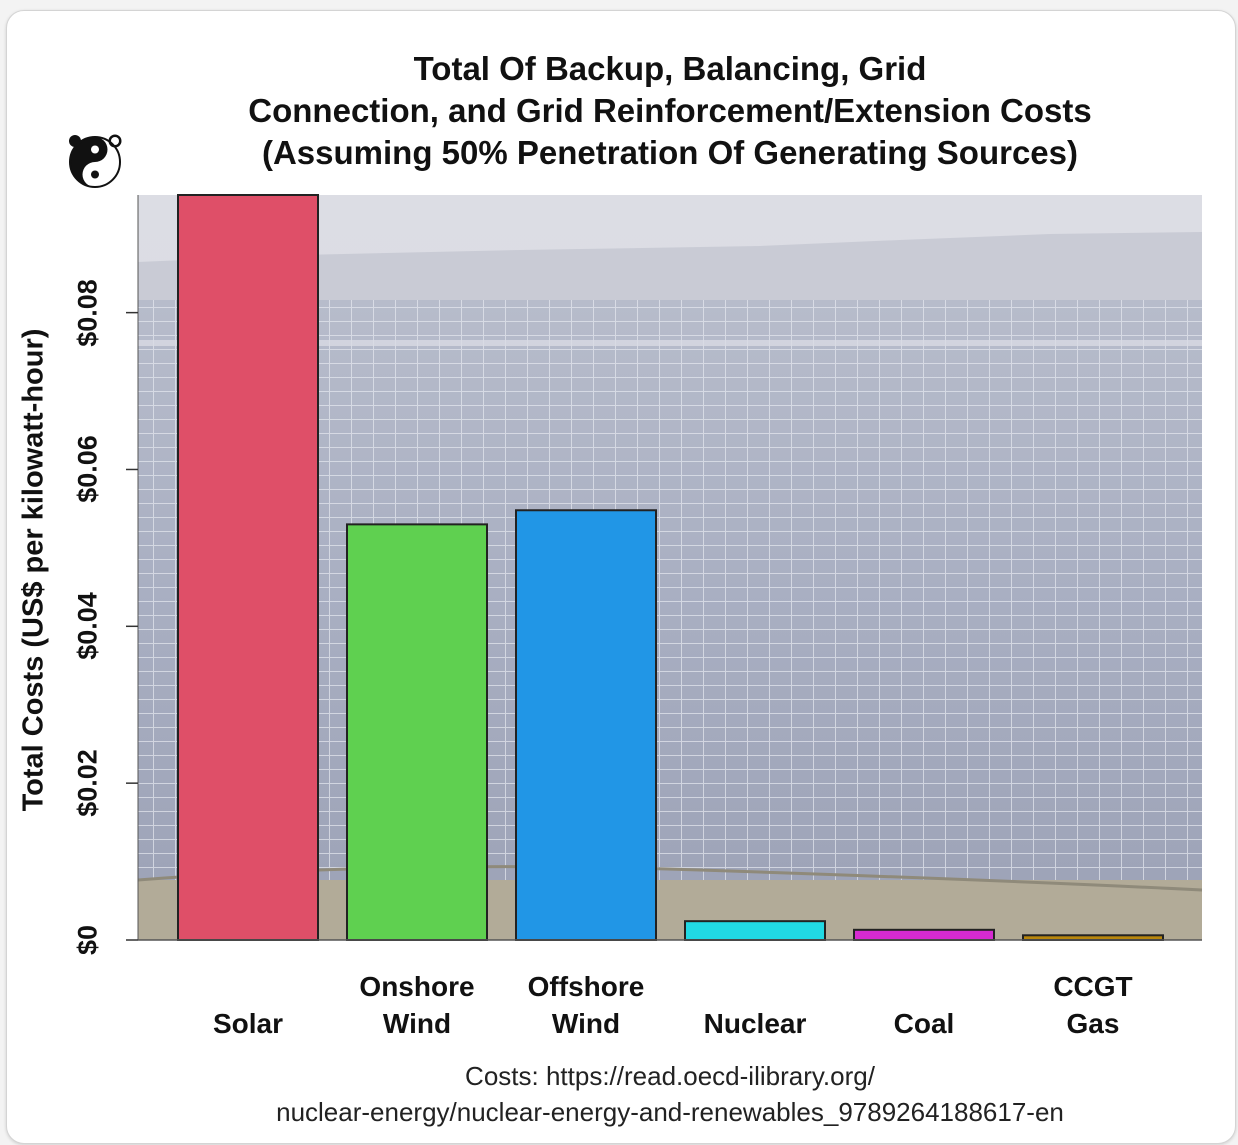  I want to click on x-category-label-line: Nuclear, so click(755, 1023).